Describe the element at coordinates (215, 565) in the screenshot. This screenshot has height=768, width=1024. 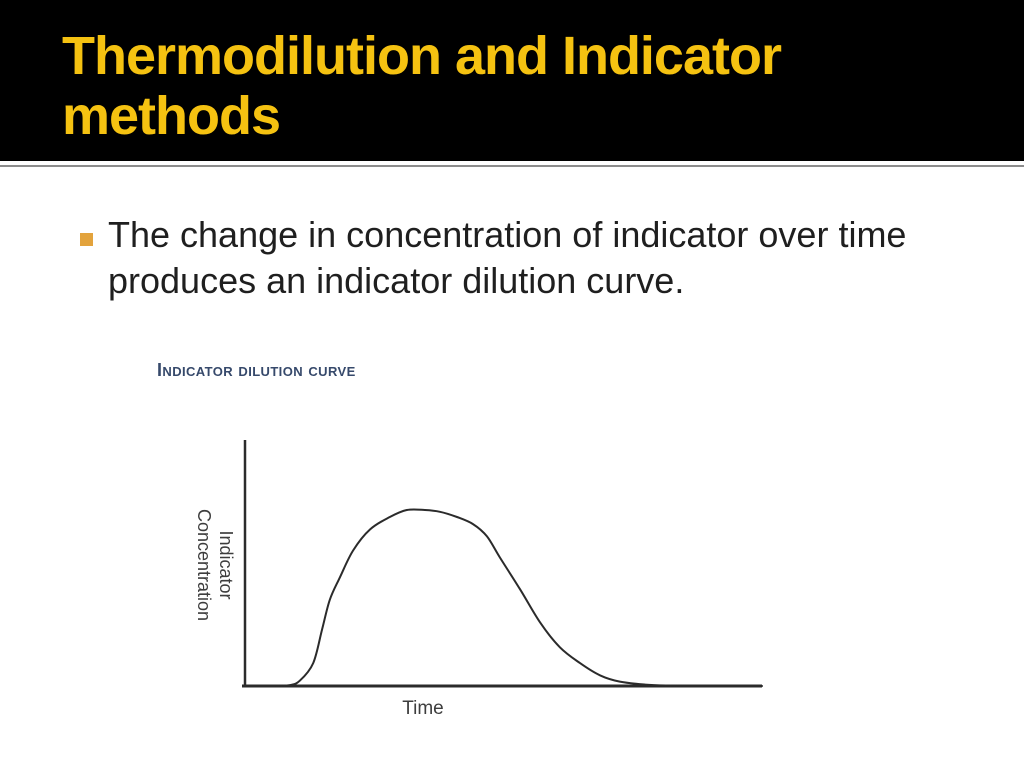
I see `y-axis-label: Indicator Concentration` at that location.